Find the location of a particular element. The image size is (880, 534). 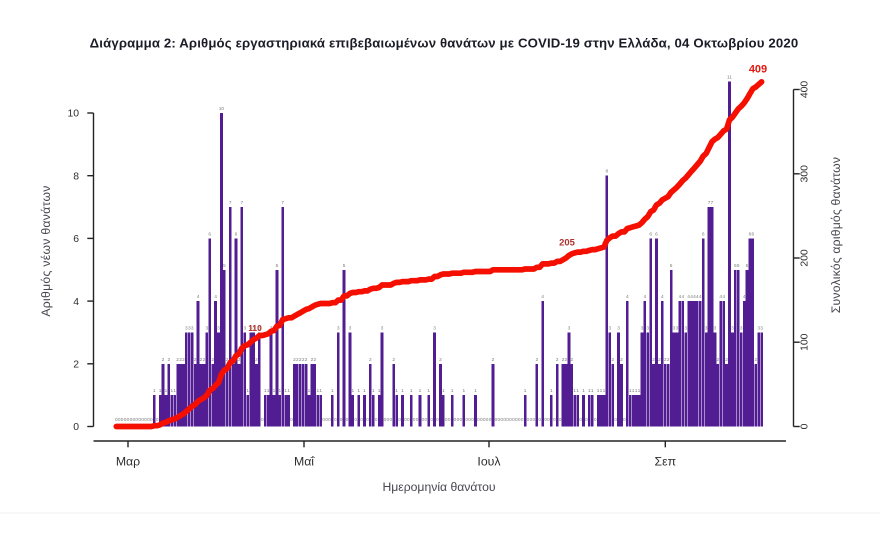

svg-text: 409 is located at coordinates (758, 70).